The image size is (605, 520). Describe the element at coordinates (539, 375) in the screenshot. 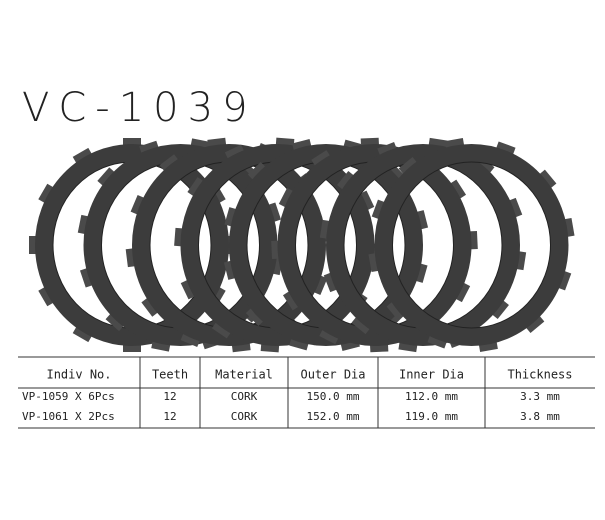

I see `column-header: Thickness` at that location.